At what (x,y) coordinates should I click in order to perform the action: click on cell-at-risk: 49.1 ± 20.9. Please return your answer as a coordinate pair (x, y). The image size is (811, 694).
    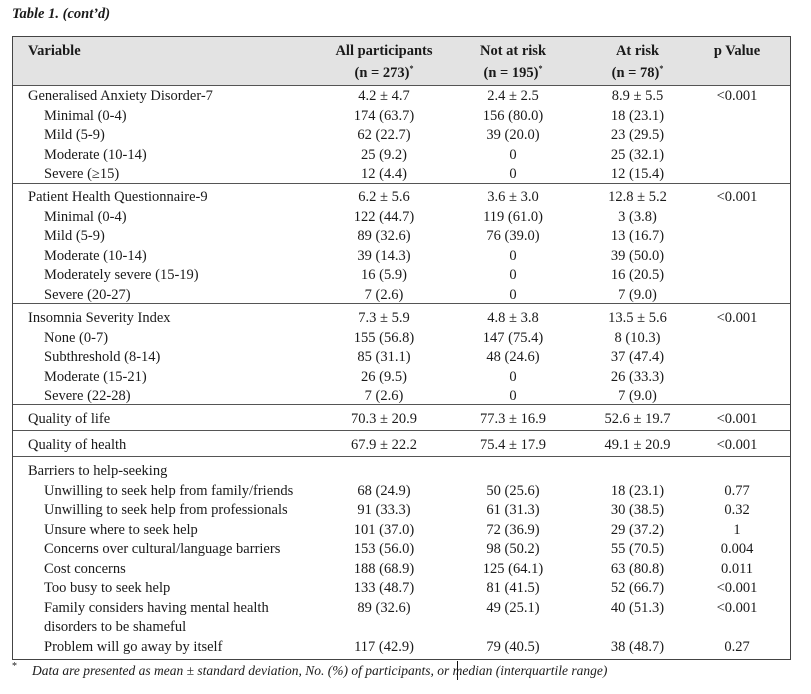
    Looking at the image, I should click on (637, 445).